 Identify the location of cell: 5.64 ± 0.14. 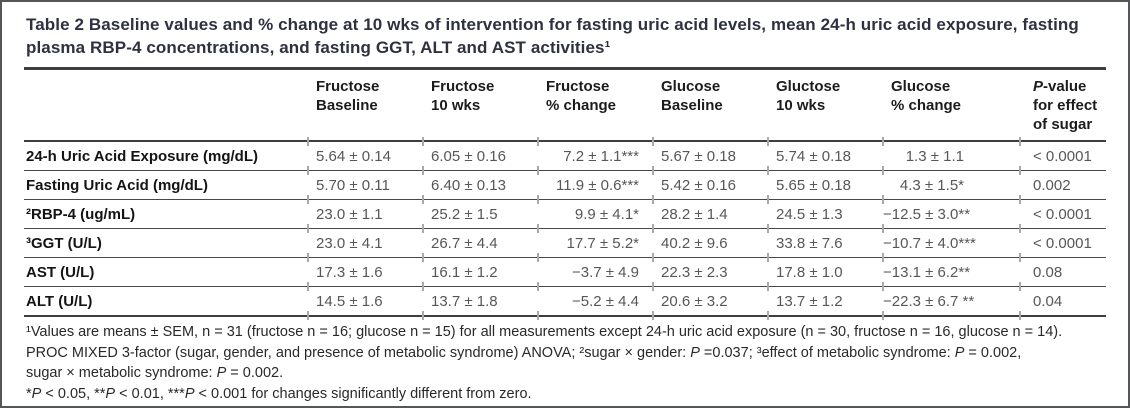
(365, 153).